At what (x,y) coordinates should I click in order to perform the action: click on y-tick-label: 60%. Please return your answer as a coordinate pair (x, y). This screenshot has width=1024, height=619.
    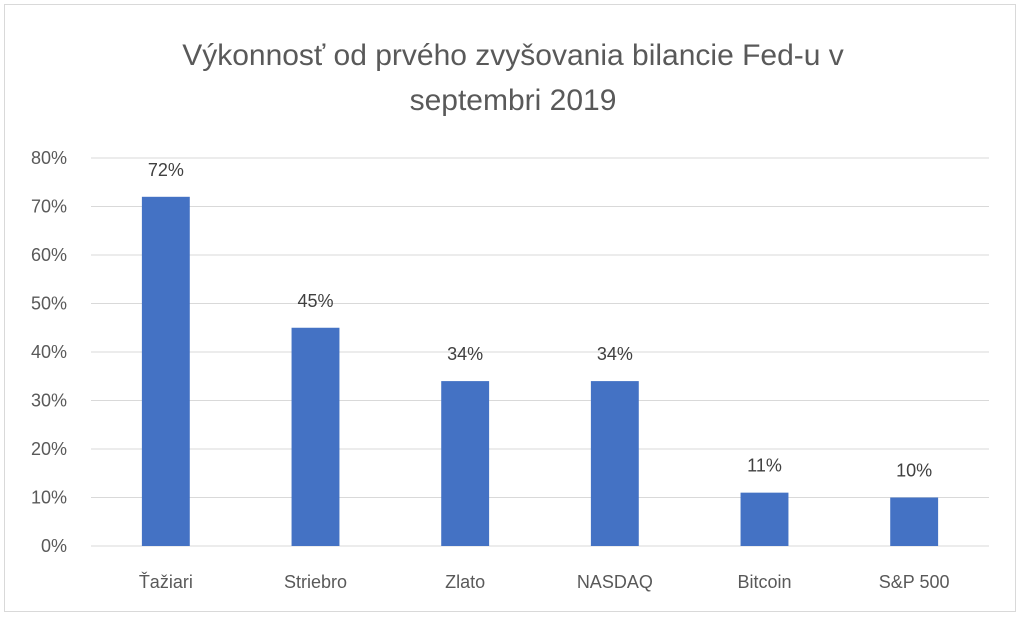
    Looking at the image, I should click on (49, 255).